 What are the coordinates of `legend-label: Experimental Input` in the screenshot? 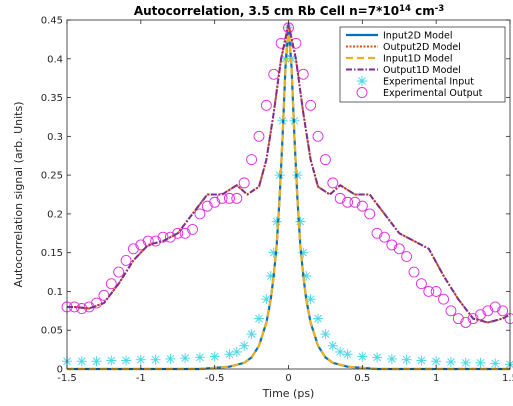 It's located at (428, 81).